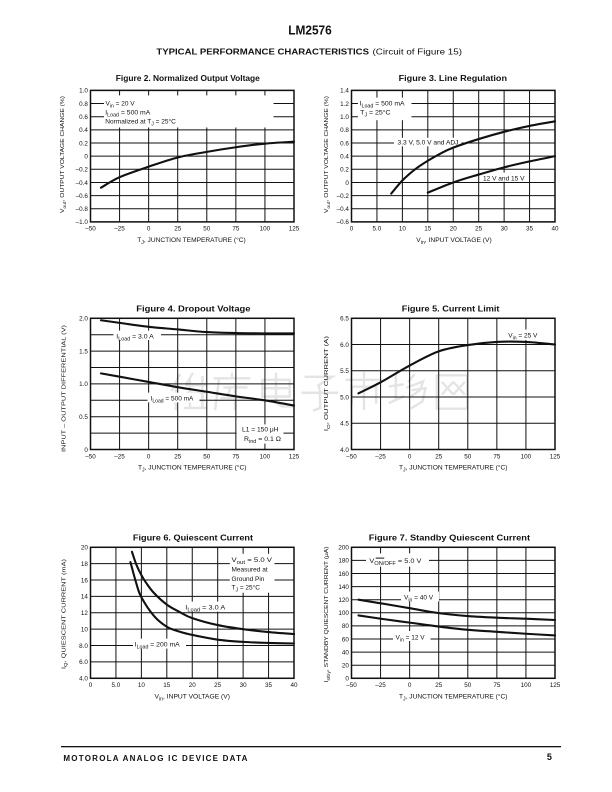 The width and height of the screenshot is (612, 792). Describe the element at coordinates (411, 638) in the screenshot. I see `svg-text: Vin = 12 V` at that location.